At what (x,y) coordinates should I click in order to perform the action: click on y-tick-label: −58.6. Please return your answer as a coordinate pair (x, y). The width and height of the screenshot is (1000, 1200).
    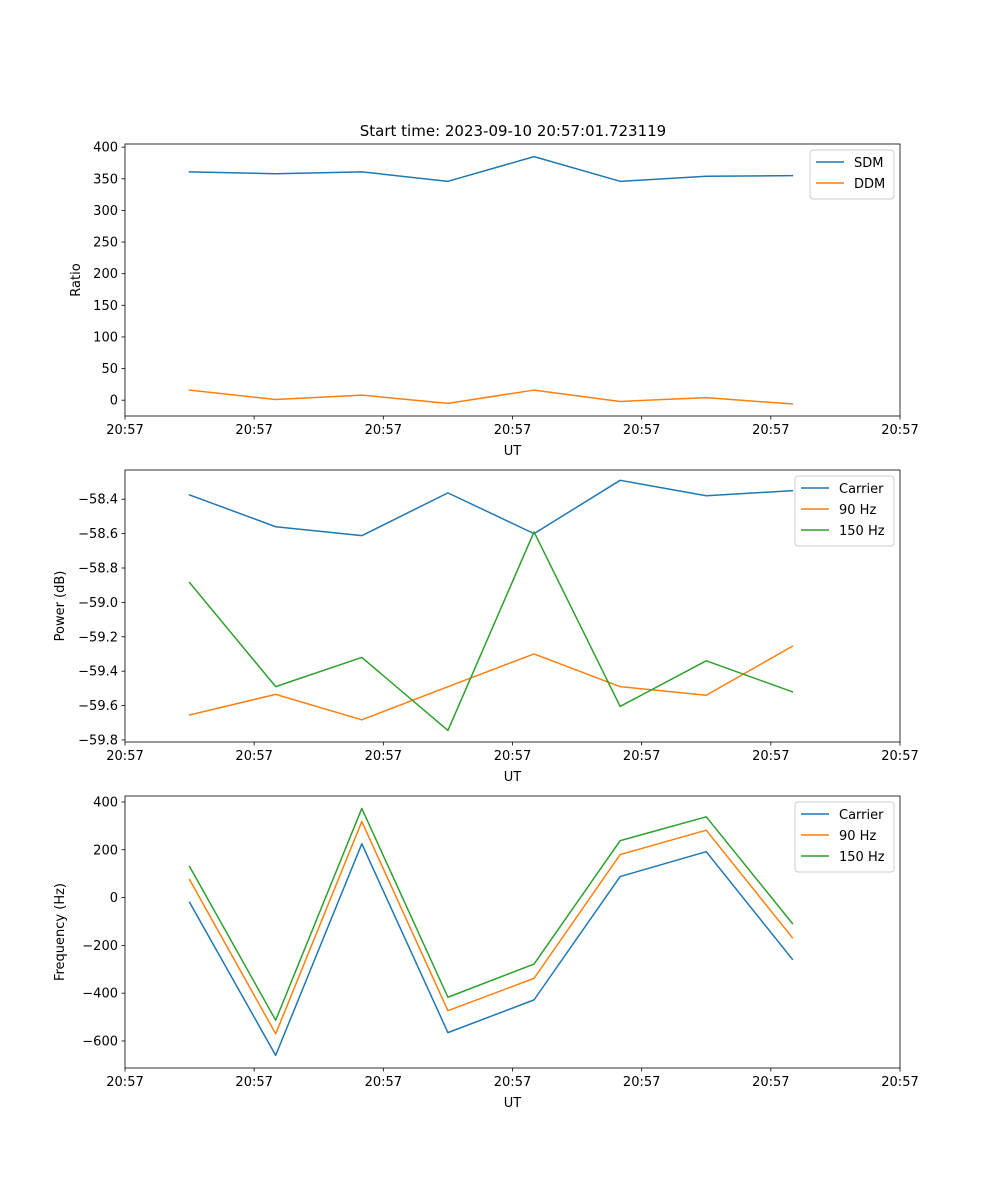
    Looking at the image, I should click on (98, 534).